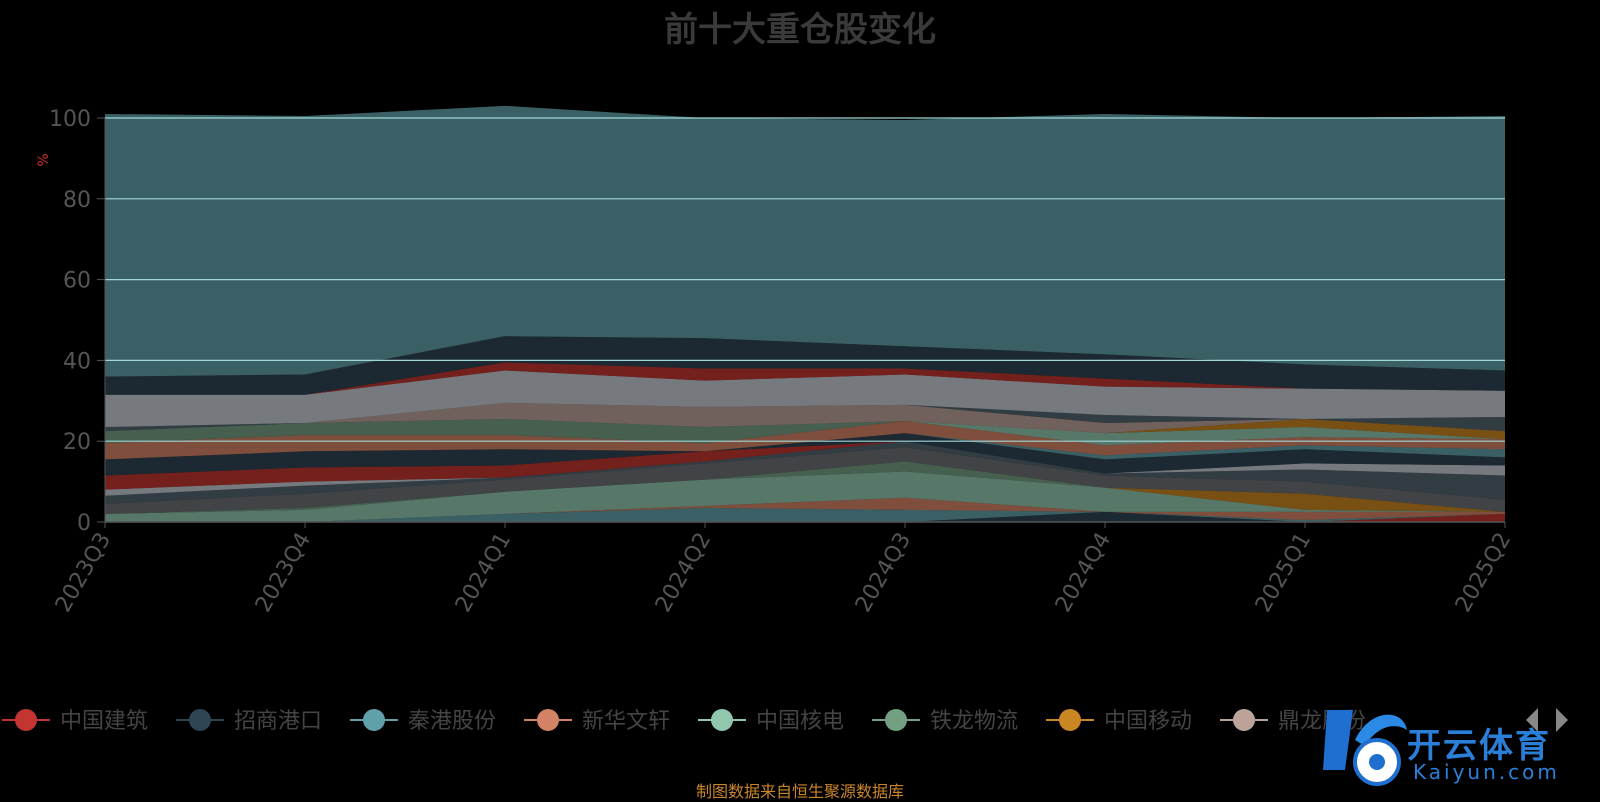  I want to click on chart-title: 前十大重仓股变化, so click(800, 30).